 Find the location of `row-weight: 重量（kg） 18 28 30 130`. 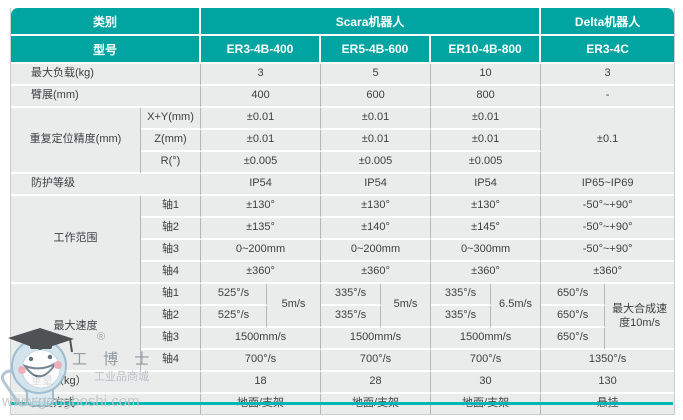

row-weight: 重量（kg） 18 28 30 130 is located at coordinates (343, 383).